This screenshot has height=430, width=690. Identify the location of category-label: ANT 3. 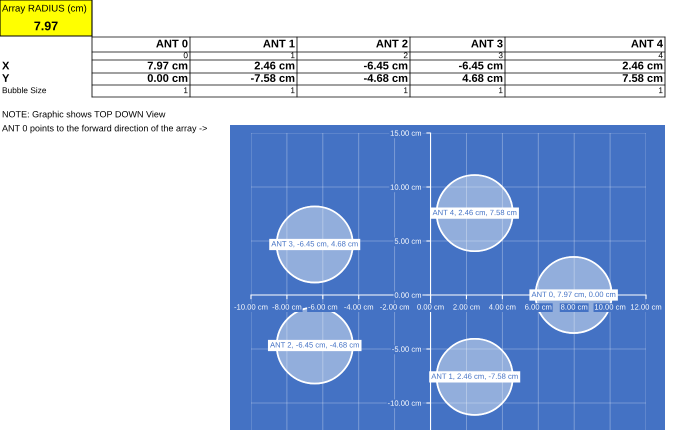
(487, 44).